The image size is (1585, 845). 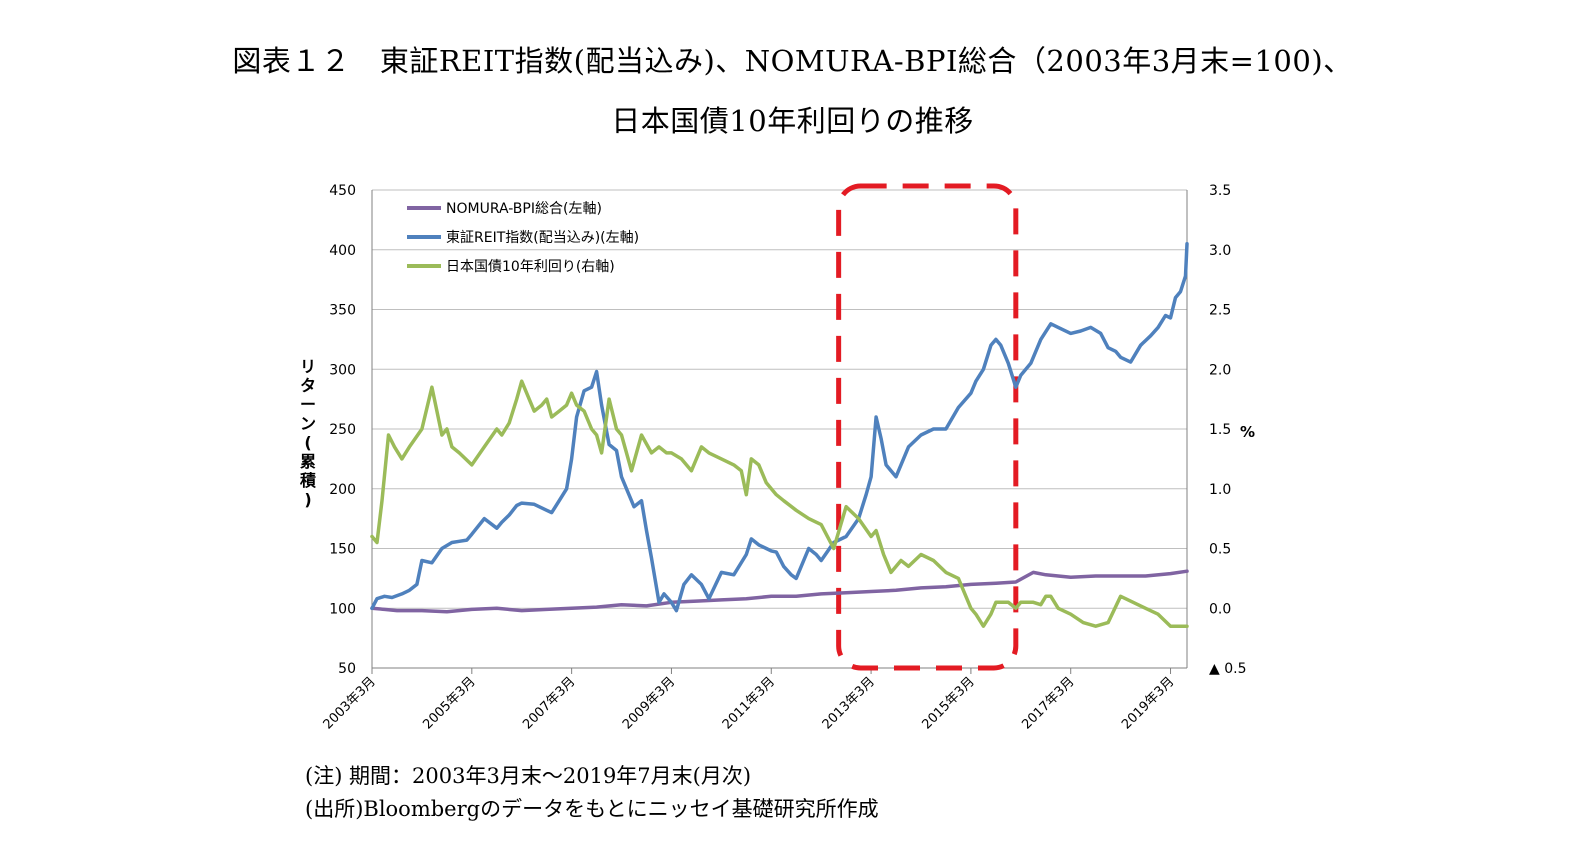 What do you see at coordinates (849, 703) in the screenshot?
I see `x-tick-label: 2013年3月` at bounding box center [849, 703].